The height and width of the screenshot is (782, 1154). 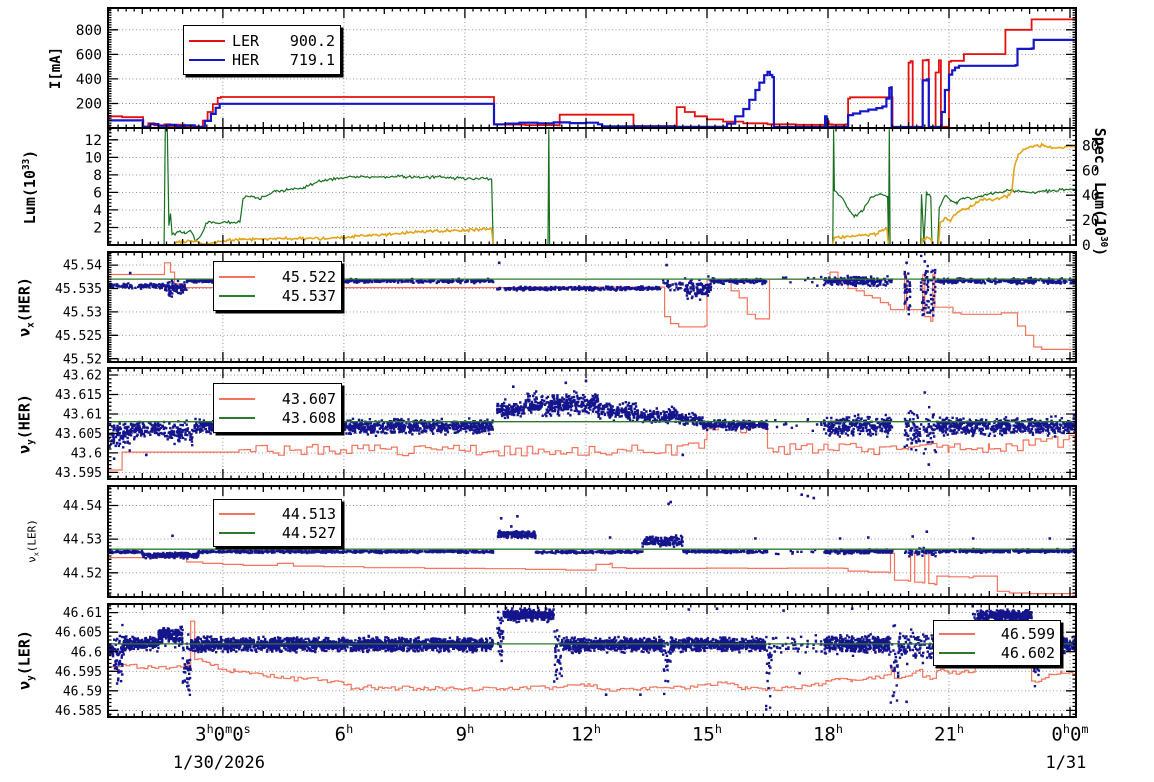 What do you see at coordinates (1027, 652) in the screenshot?
I see `legend-value: 46.602` at bounding box center [1027, 652].